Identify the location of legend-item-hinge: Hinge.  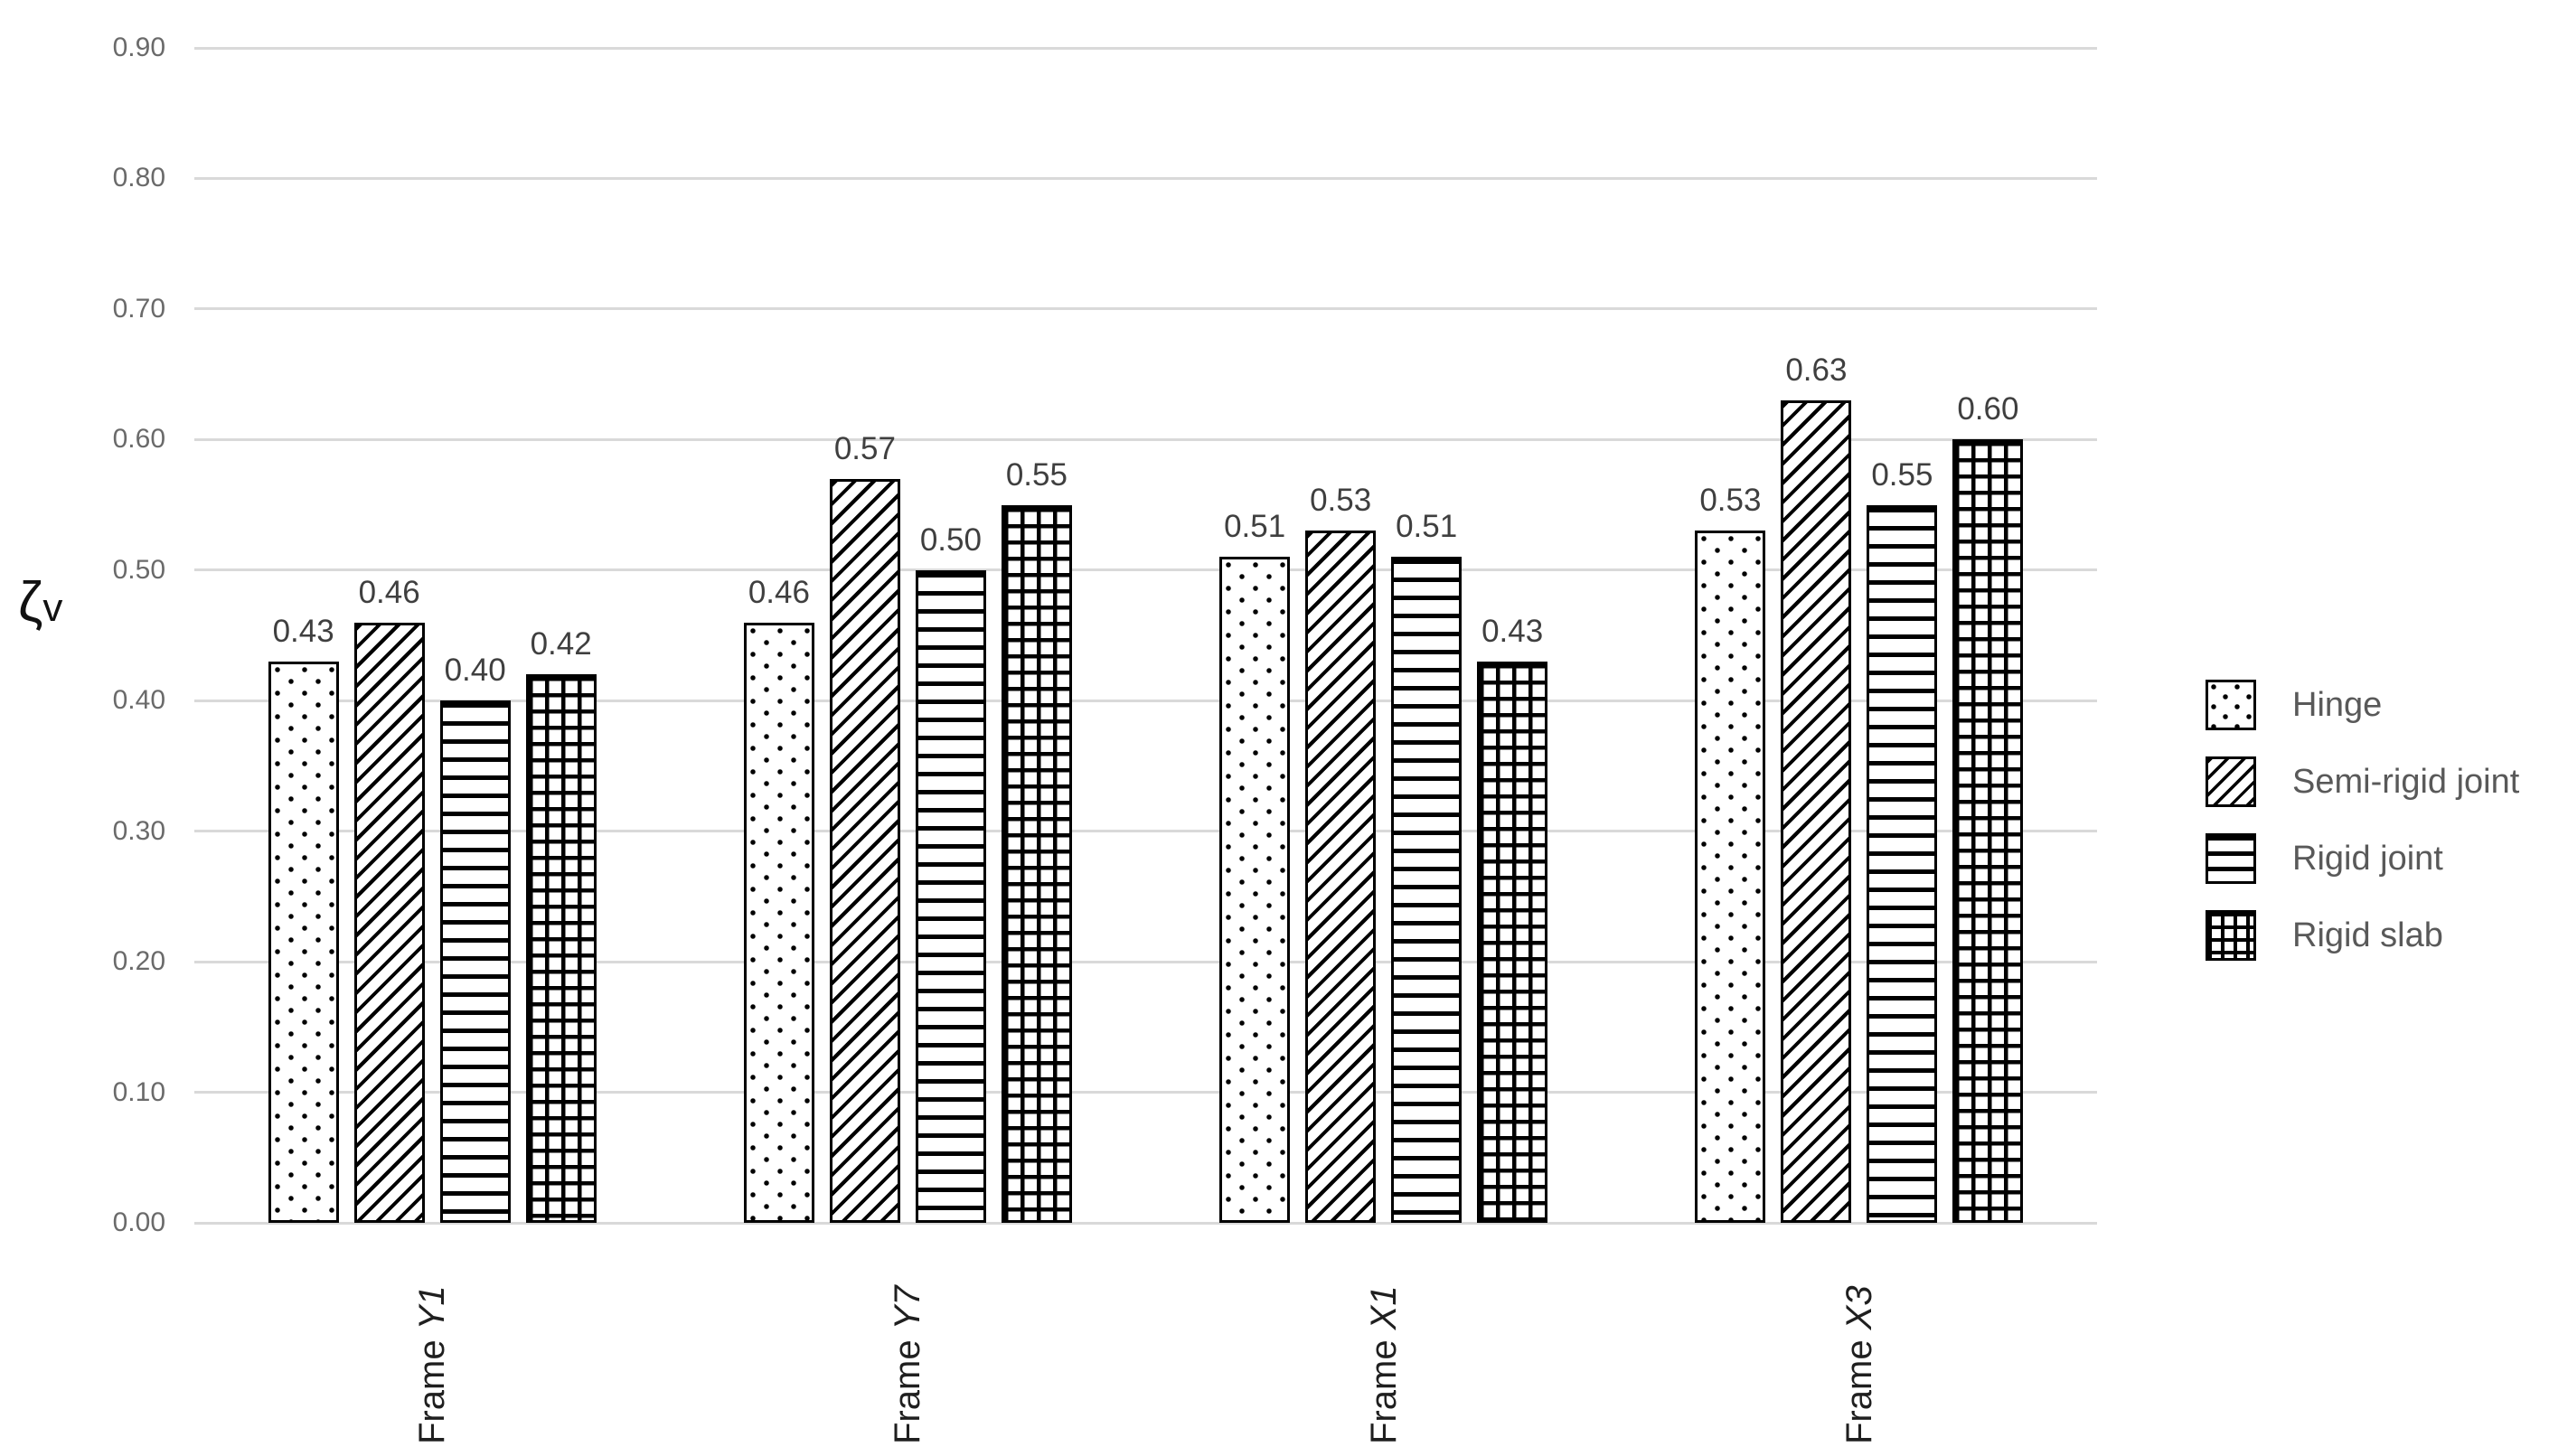
(2362, 705).